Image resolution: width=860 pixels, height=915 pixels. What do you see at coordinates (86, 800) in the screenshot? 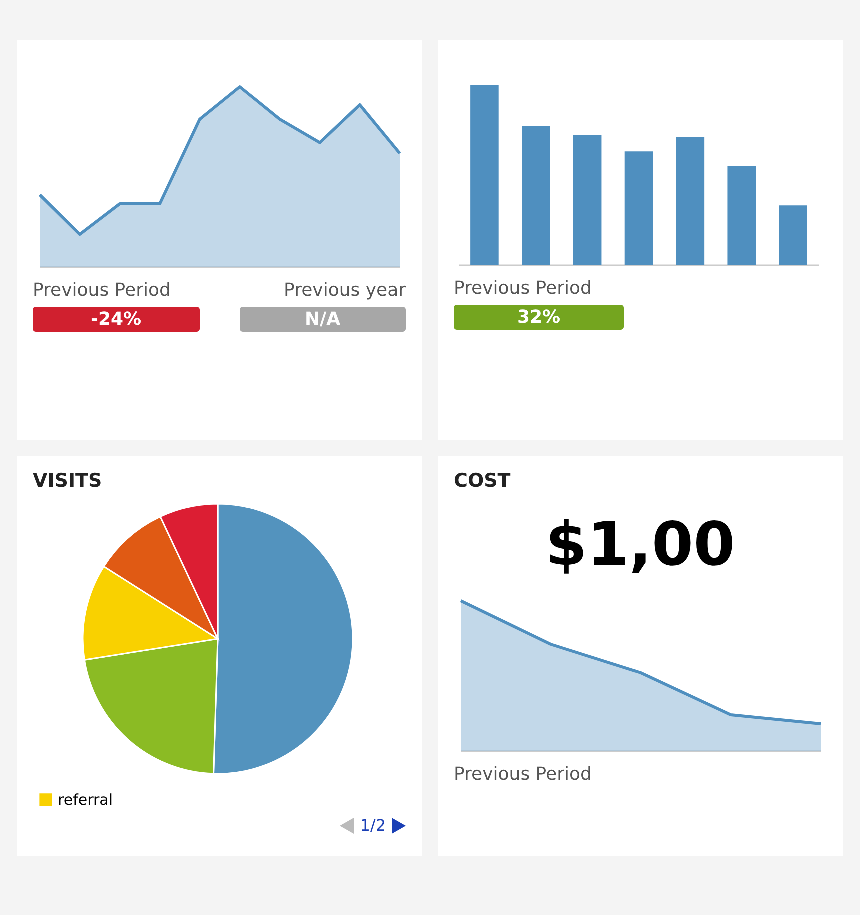
I see `legend-label: referral` at bounding box center [86, 800].